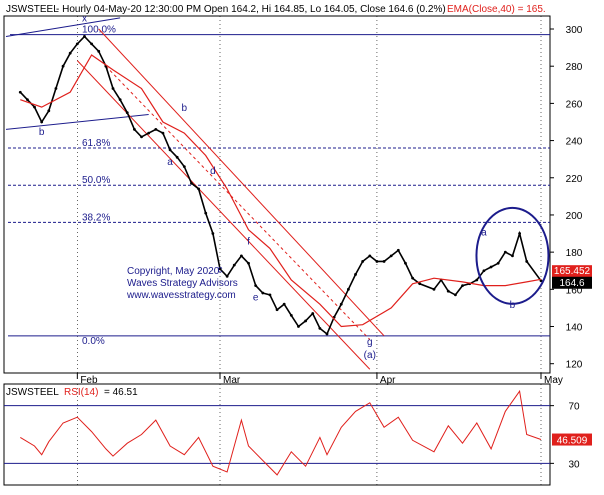 This screenshot has height=495, width=604. What do you see at coordinates (574, 179) in the screenshot?
I see `y-tick-label: 220` at bounding box center [574, 179].